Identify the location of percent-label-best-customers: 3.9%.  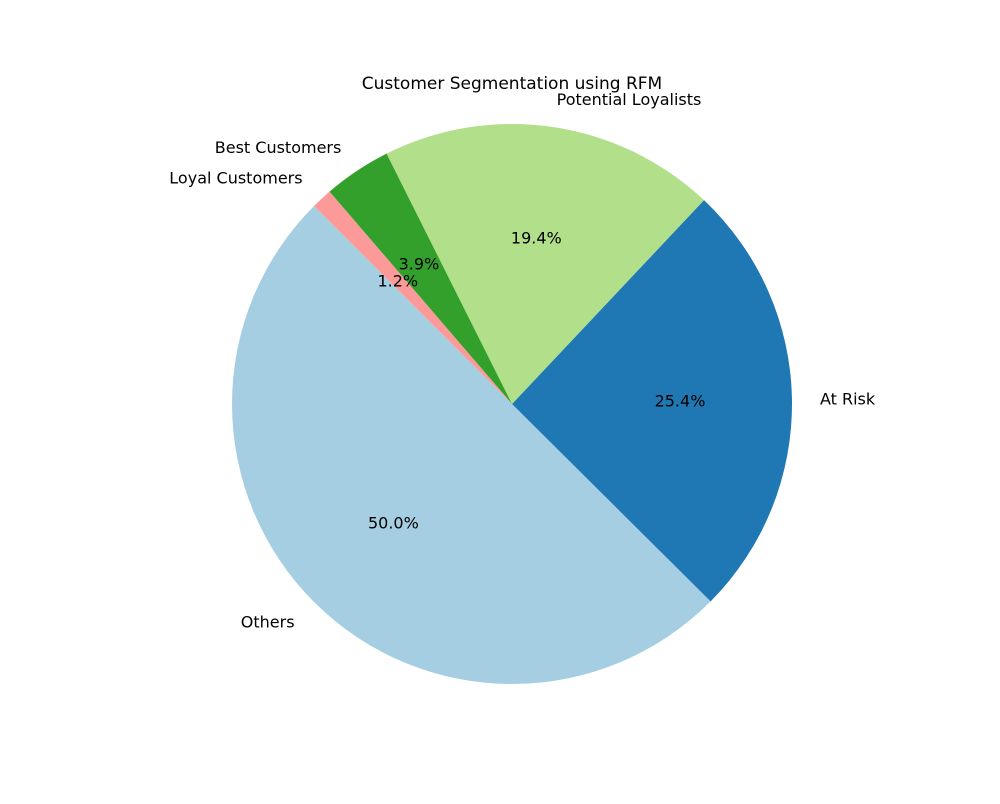
(419, 264).